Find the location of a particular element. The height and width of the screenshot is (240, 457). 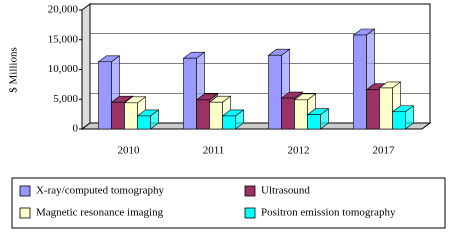

y-tick-label: 20,000 is located at coordinates (63, 10).